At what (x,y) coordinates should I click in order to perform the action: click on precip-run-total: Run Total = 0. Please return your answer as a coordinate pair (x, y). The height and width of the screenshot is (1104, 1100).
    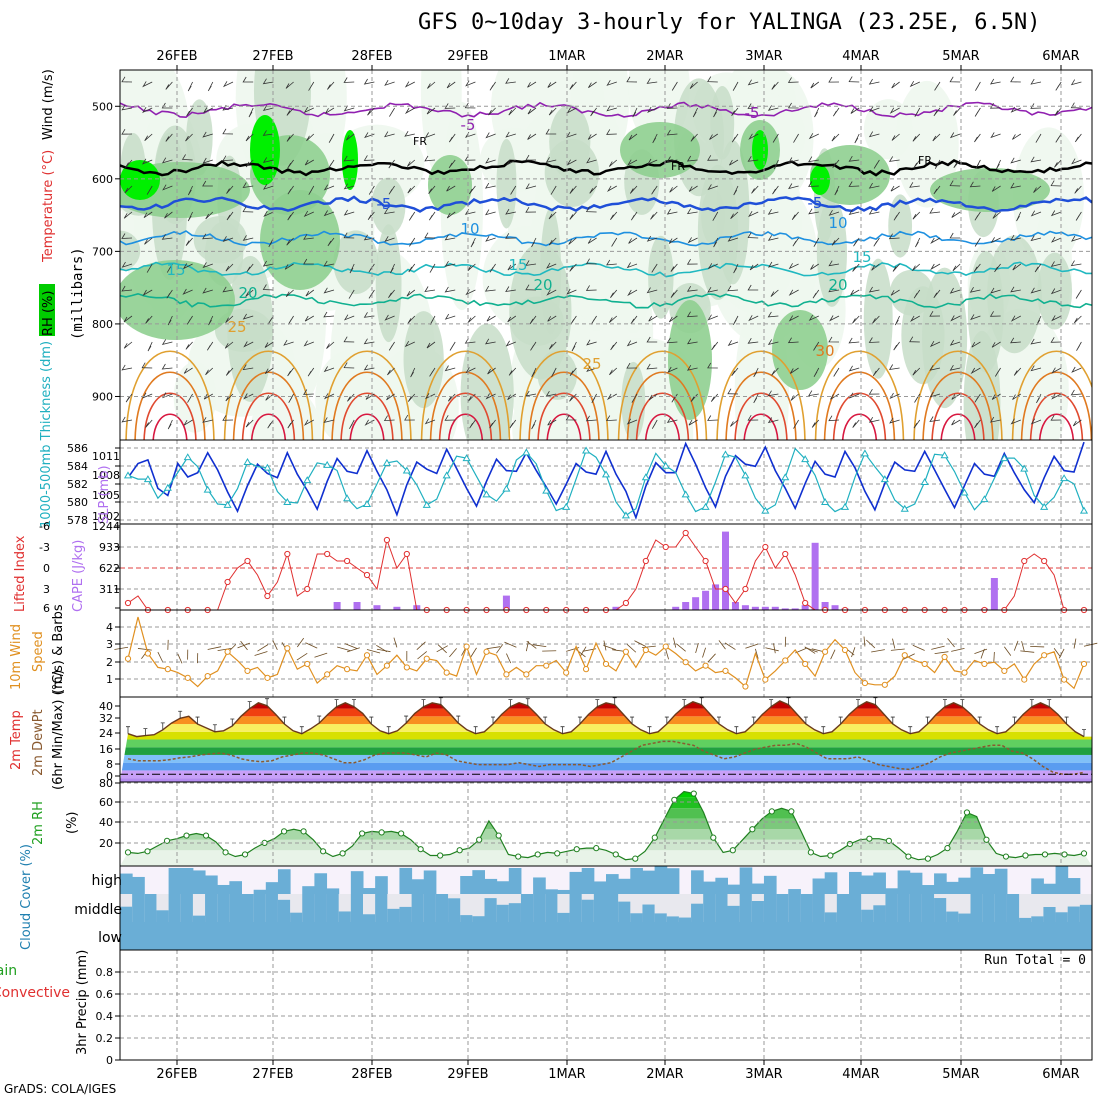
    Looking at the image, I should click on (1035, 960).